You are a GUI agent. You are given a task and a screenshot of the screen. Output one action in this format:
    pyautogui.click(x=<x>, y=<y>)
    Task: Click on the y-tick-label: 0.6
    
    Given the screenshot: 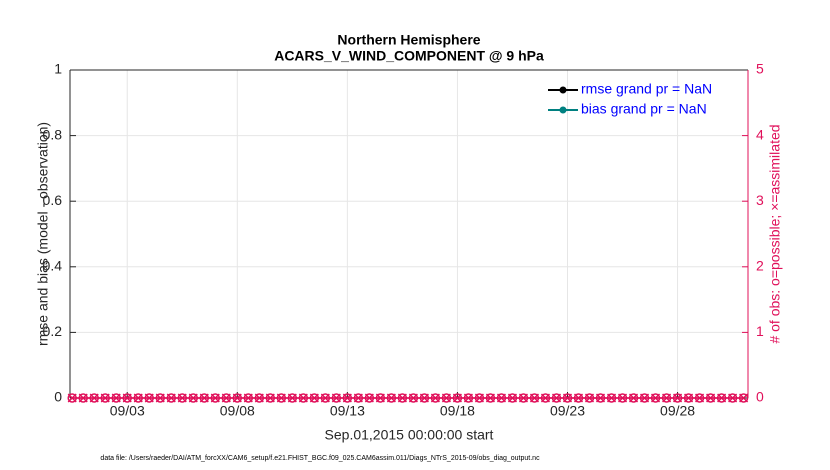 What is the action you would take?
    pyautogui.click(x=53, y=200)
    